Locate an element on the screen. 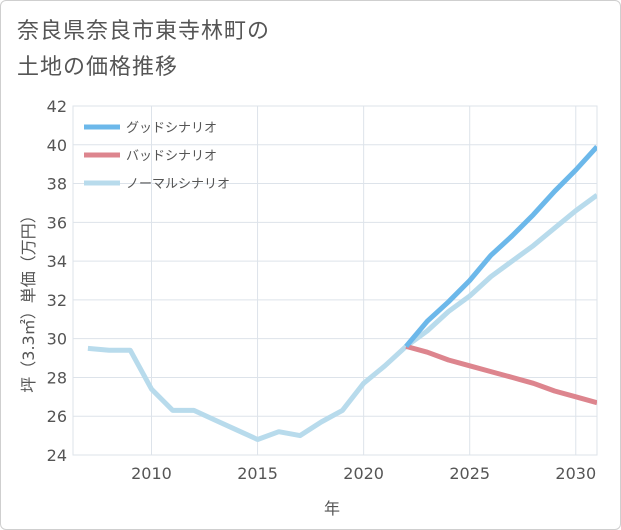  series-line-good is located at coordinates (500, 247).